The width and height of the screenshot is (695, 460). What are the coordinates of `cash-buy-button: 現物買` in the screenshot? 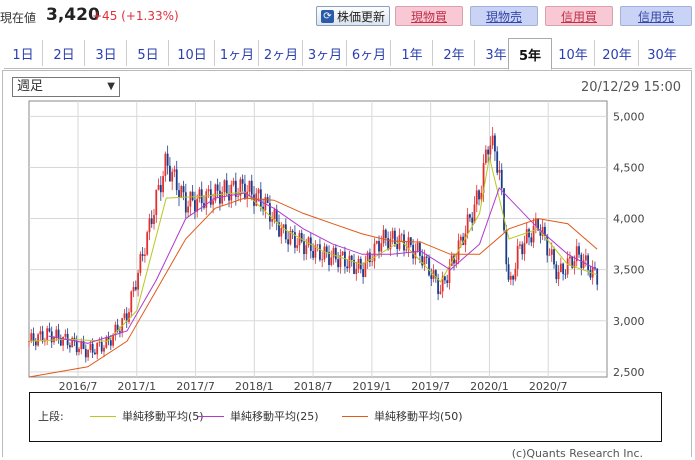 It's located at (429, 16).